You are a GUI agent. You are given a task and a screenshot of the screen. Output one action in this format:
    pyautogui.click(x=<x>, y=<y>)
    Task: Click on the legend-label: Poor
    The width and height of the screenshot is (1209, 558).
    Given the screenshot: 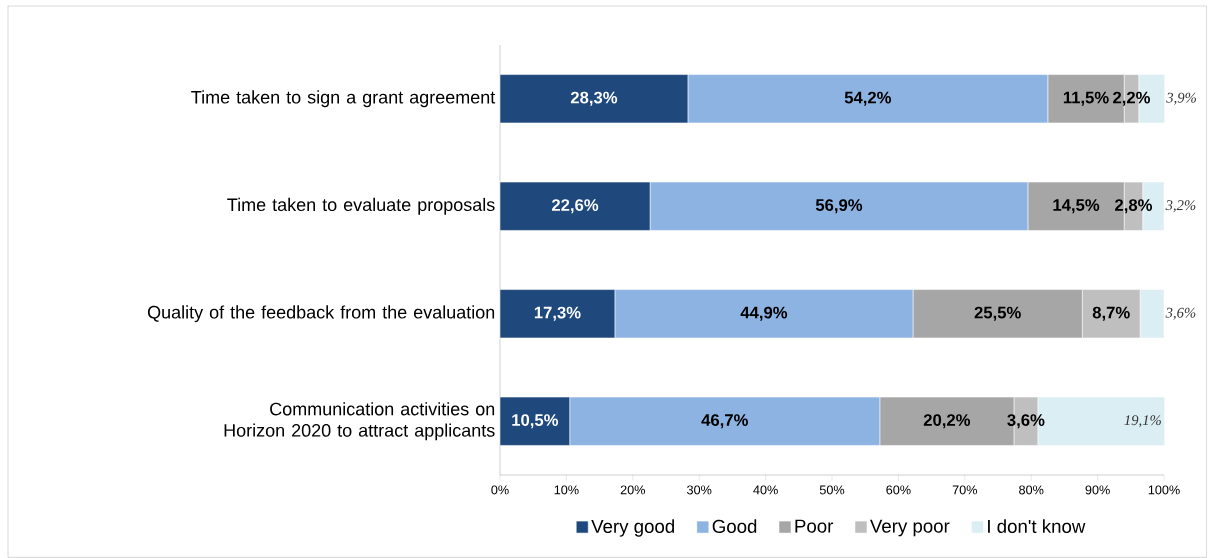 What is the action you would take?
    pyautogui.click(x=814, y=526)
    